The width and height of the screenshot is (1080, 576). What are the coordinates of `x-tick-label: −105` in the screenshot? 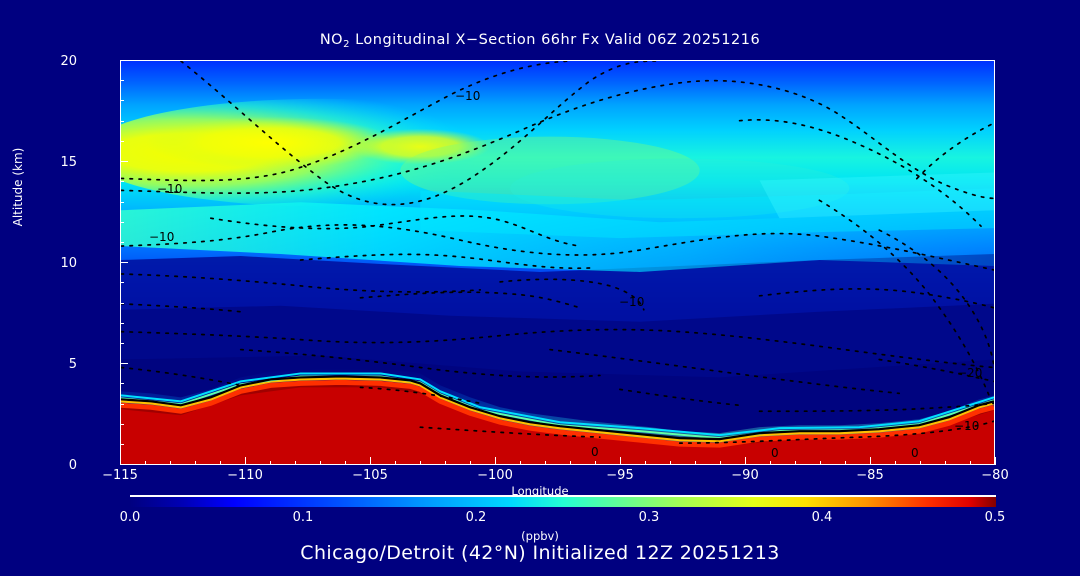 It's located at (370, 475).